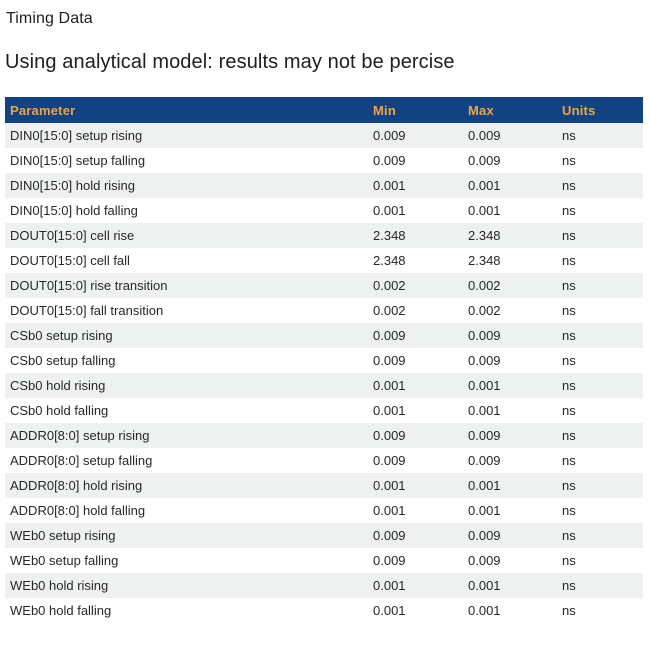  Describe the element at coordinates (61, 335) in the screenshot. I see `cell-parameter: CSb0 setup rising` at that location.